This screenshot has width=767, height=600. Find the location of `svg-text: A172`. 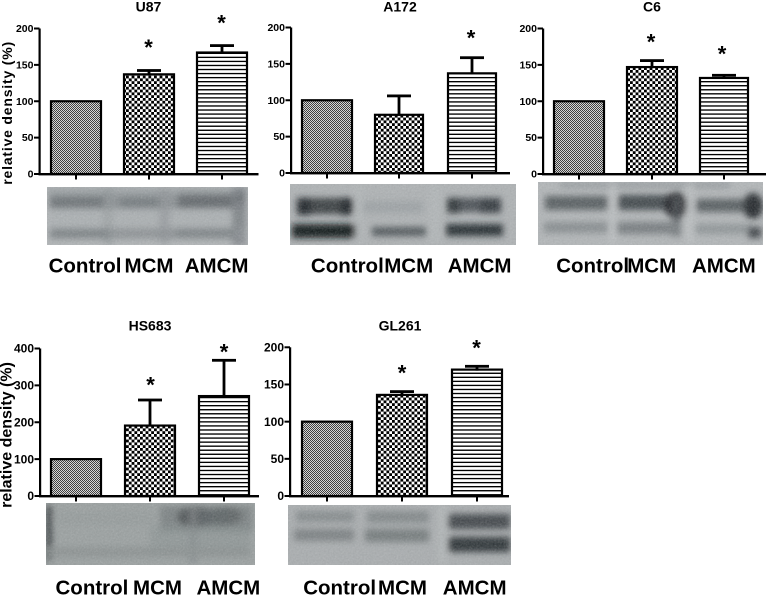

svg-text: A172 is located at coordinates (400, 7).